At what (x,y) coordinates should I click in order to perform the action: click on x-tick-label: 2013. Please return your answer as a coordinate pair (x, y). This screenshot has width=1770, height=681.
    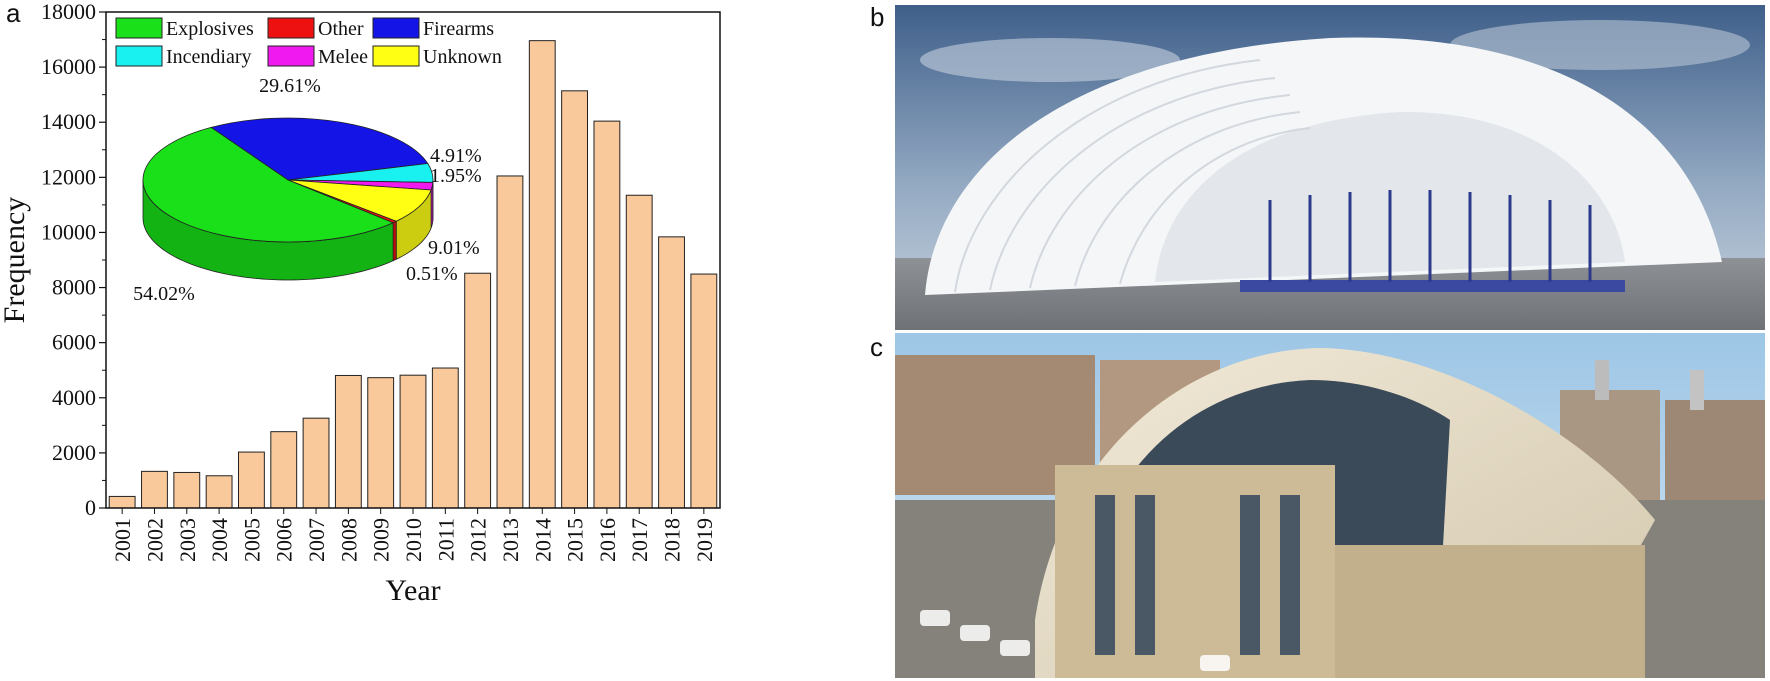
    Looking at the image, I should click on (510, 540).